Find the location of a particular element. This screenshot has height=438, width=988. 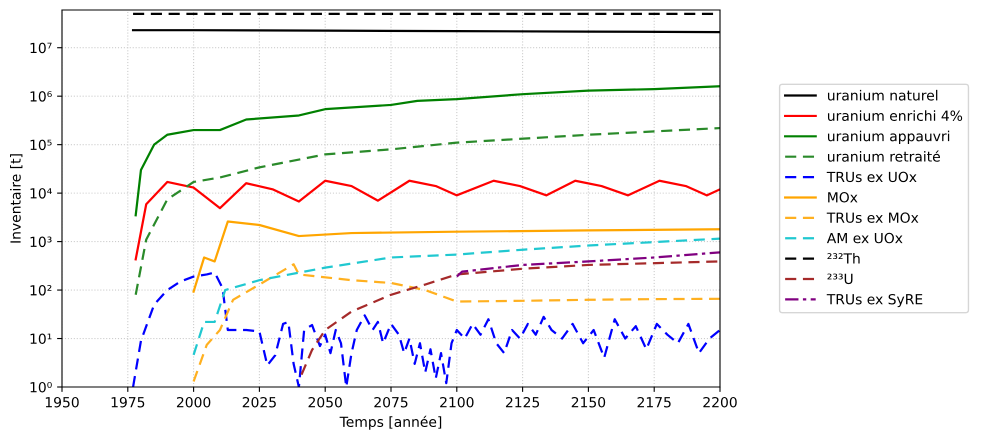

y-tick-label: 10³ is located at coordinates (41, 242).